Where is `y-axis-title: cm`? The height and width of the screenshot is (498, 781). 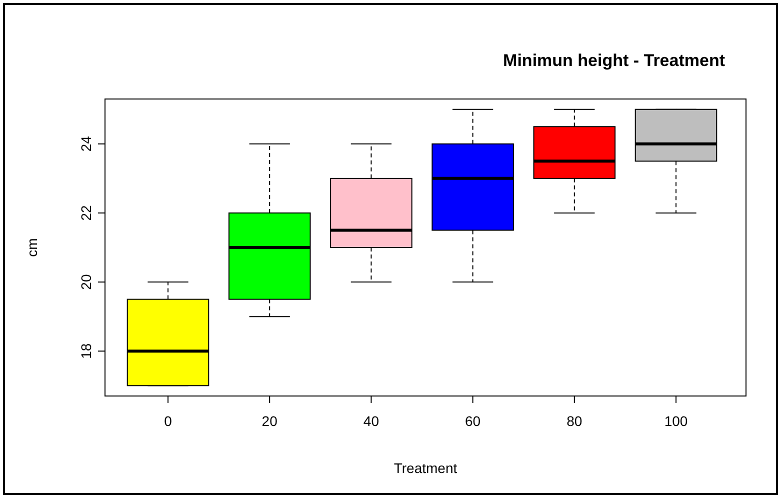
y-axis-title: cm is located at coordinates (32, 247).